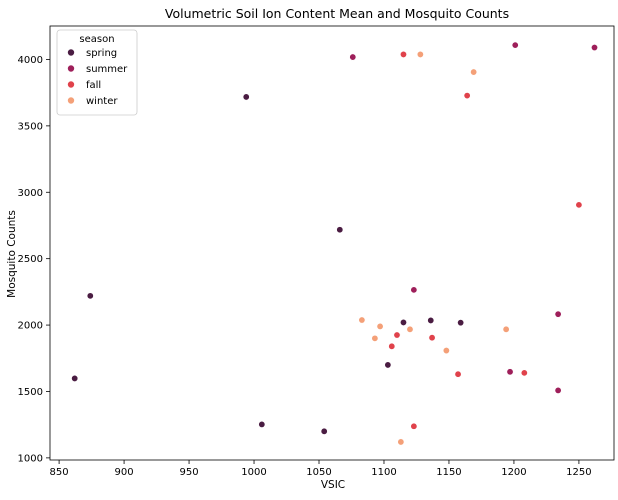 This screenshot has height=500, width=618. What do you see at coordinates (96, 39) in the screenshot?
I see `legend-title: season` at bounding box center [96, 39].